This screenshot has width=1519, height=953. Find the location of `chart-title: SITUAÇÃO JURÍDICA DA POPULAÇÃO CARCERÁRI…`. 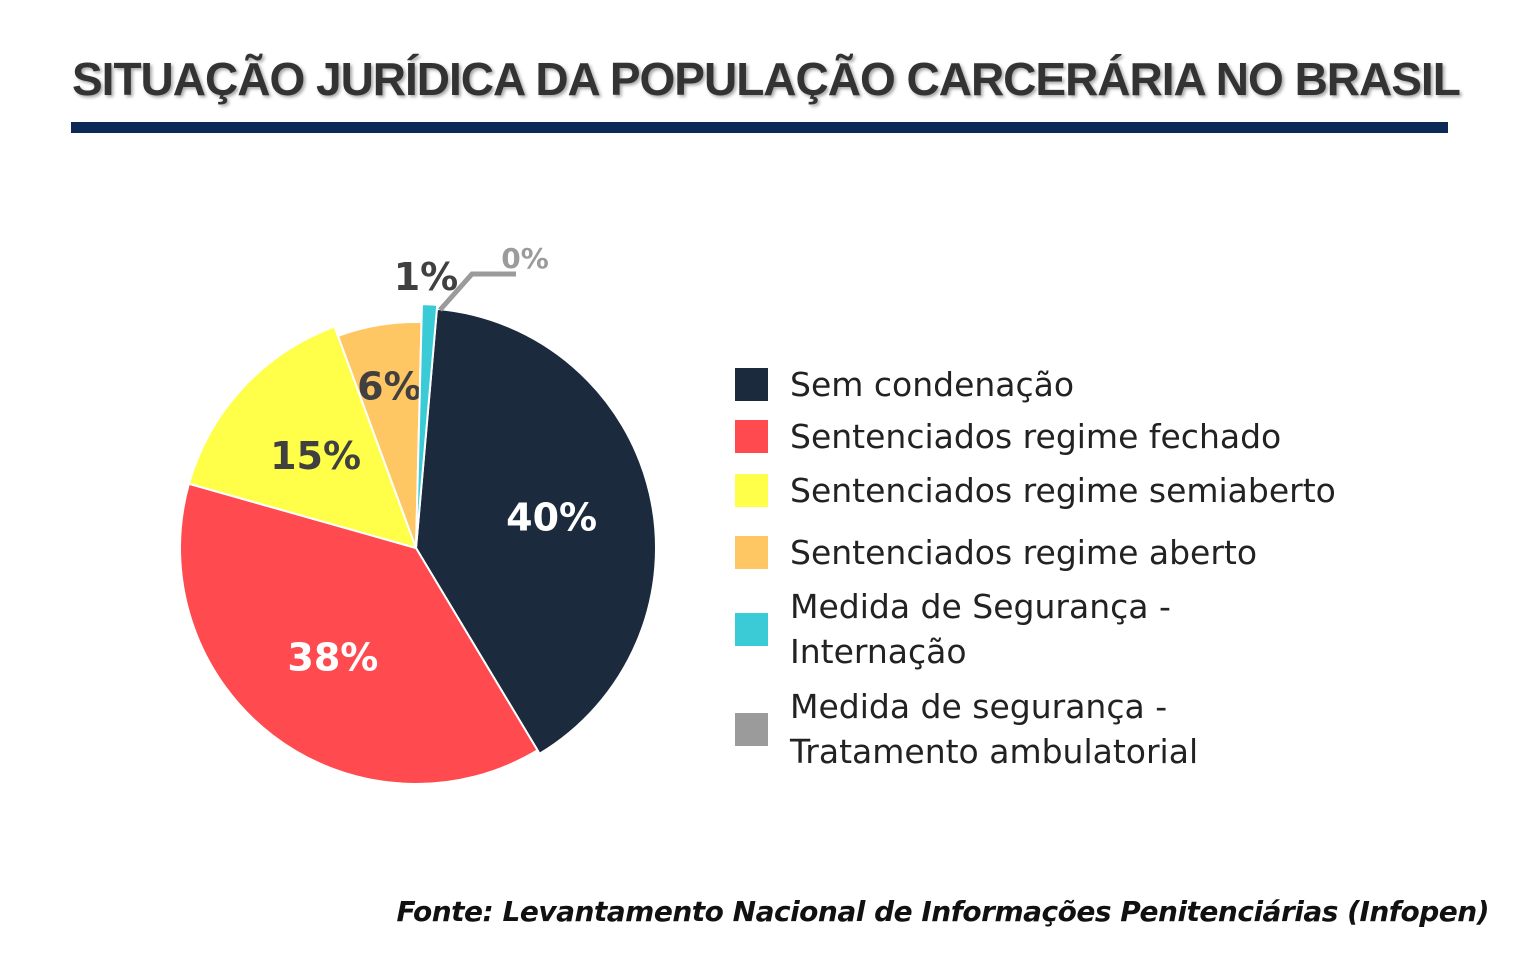

chart-title: SITUAÇÃO JURÍDICA DA POPULAÇÃO CARCERÁRI… is located at coordinates (766, 79).